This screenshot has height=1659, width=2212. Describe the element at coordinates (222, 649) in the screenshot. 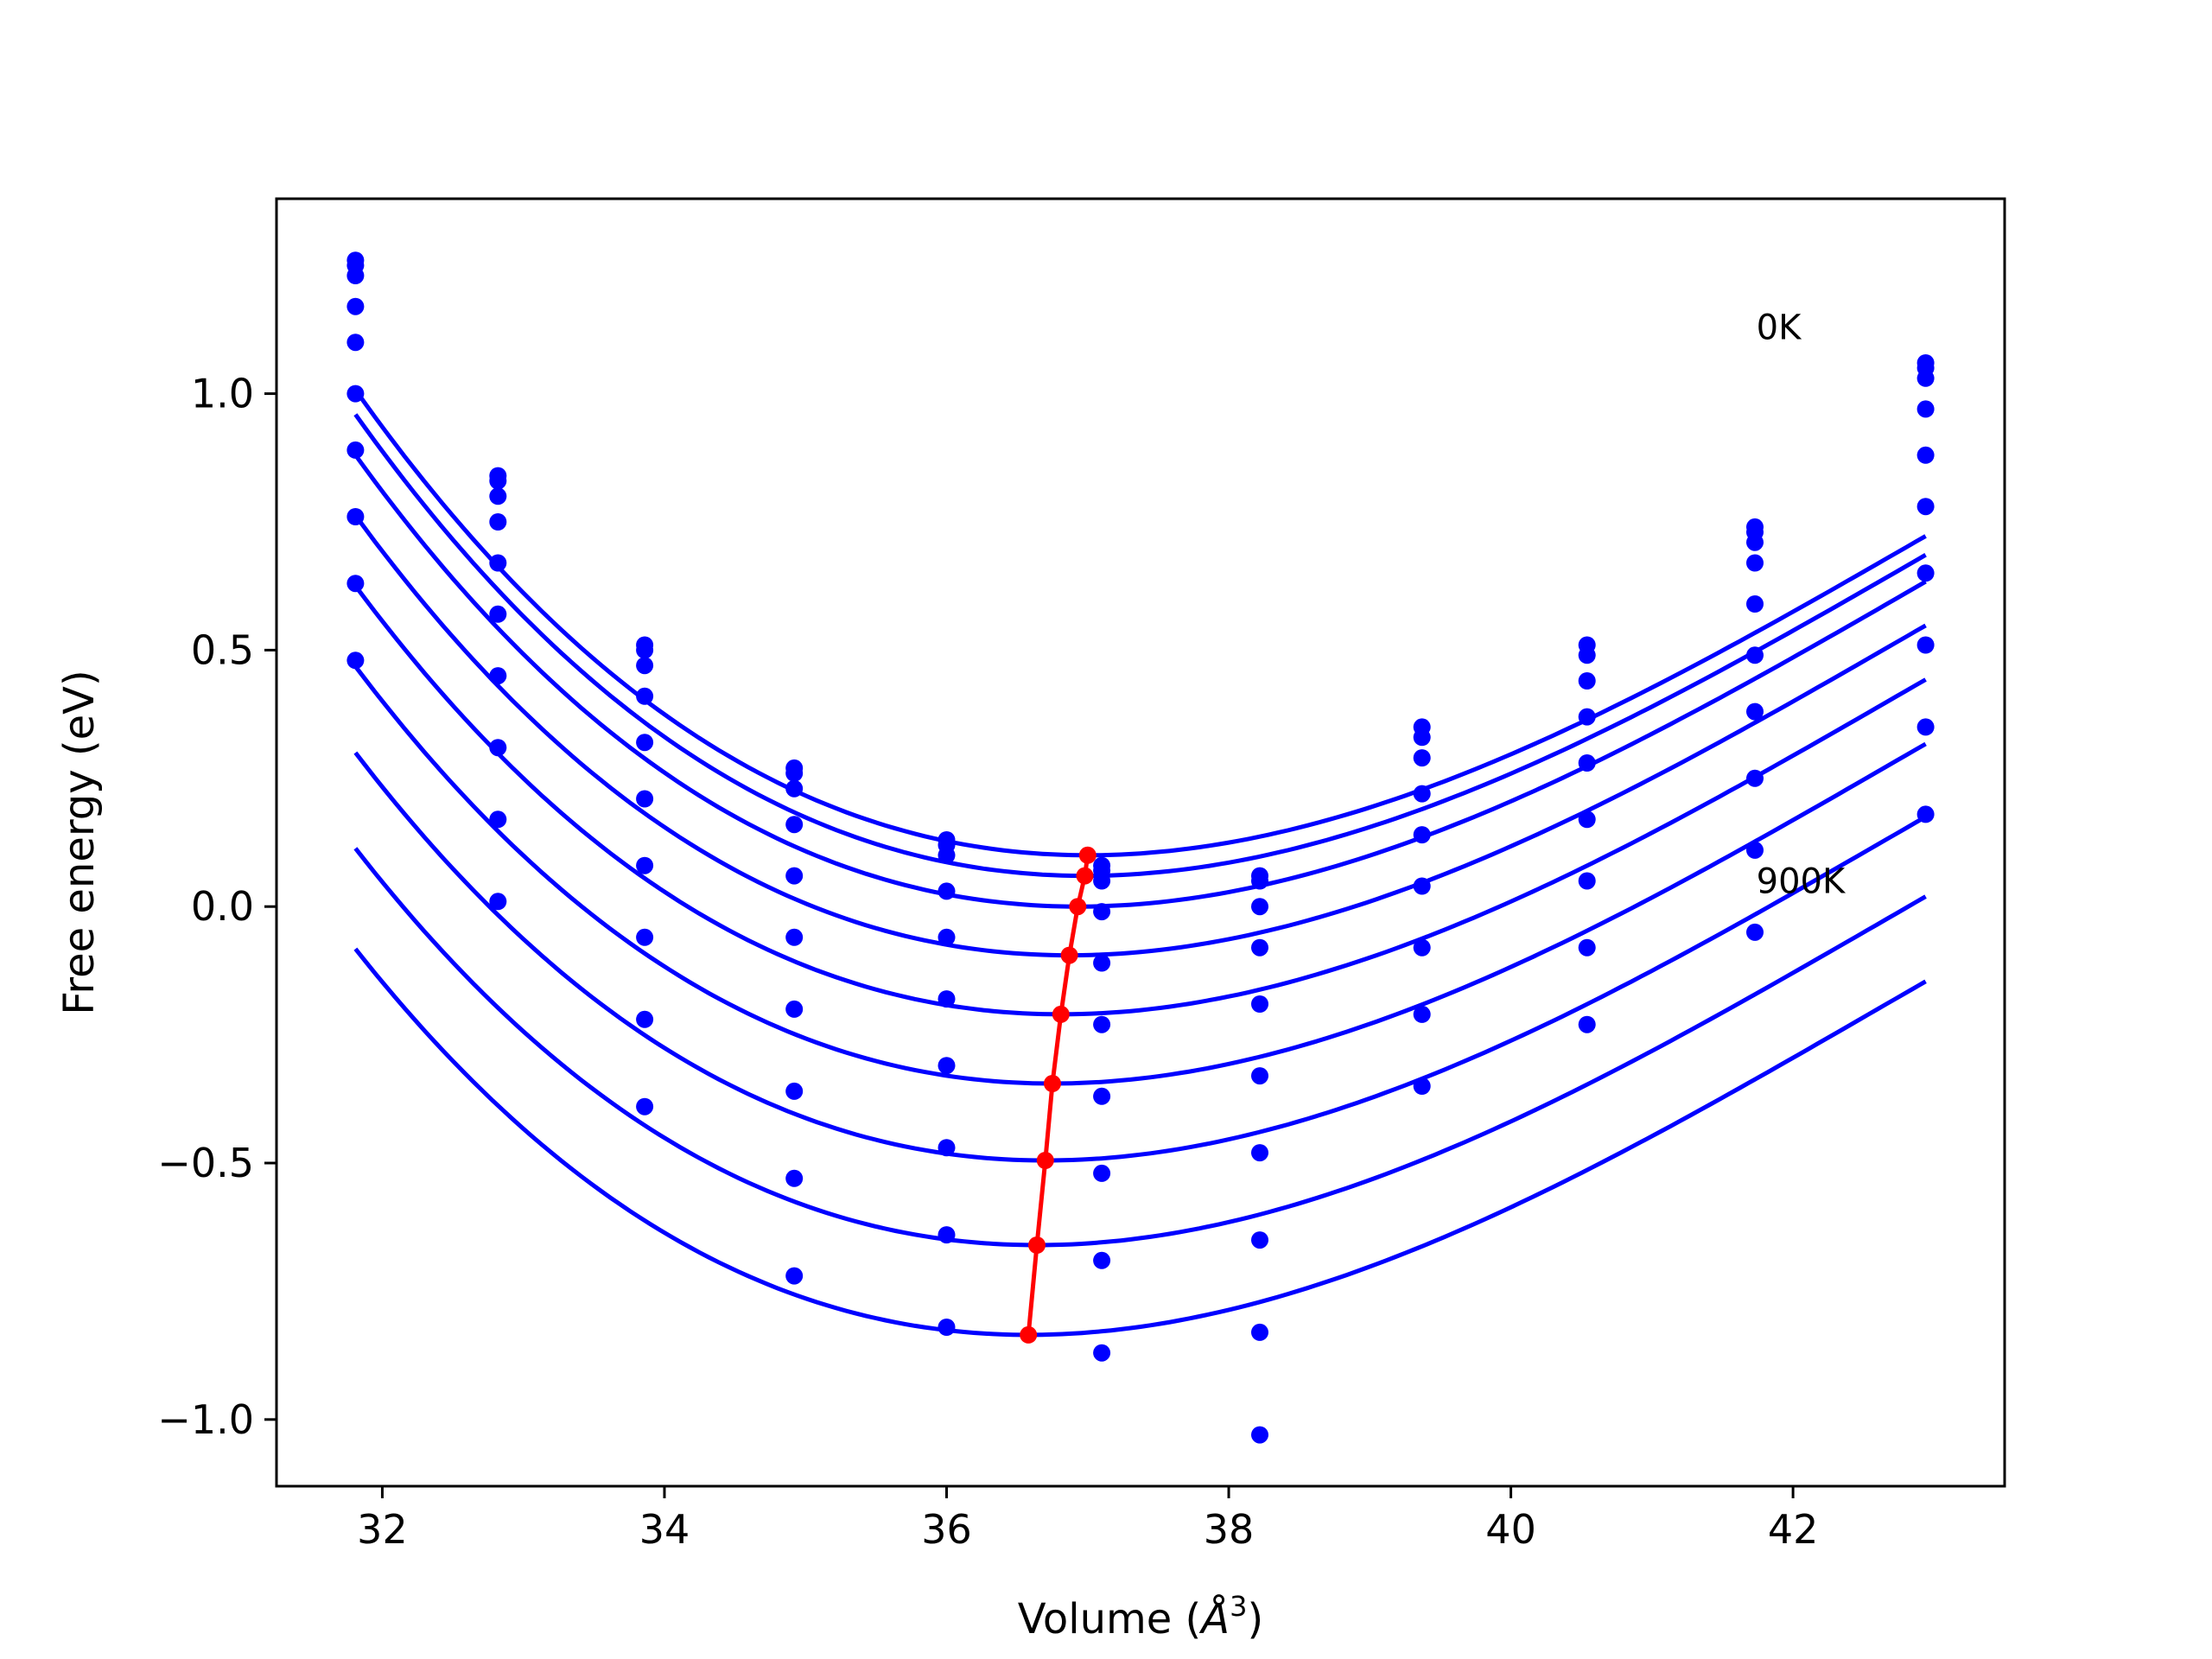

I see `y-tick-label: 0.5` at that location.